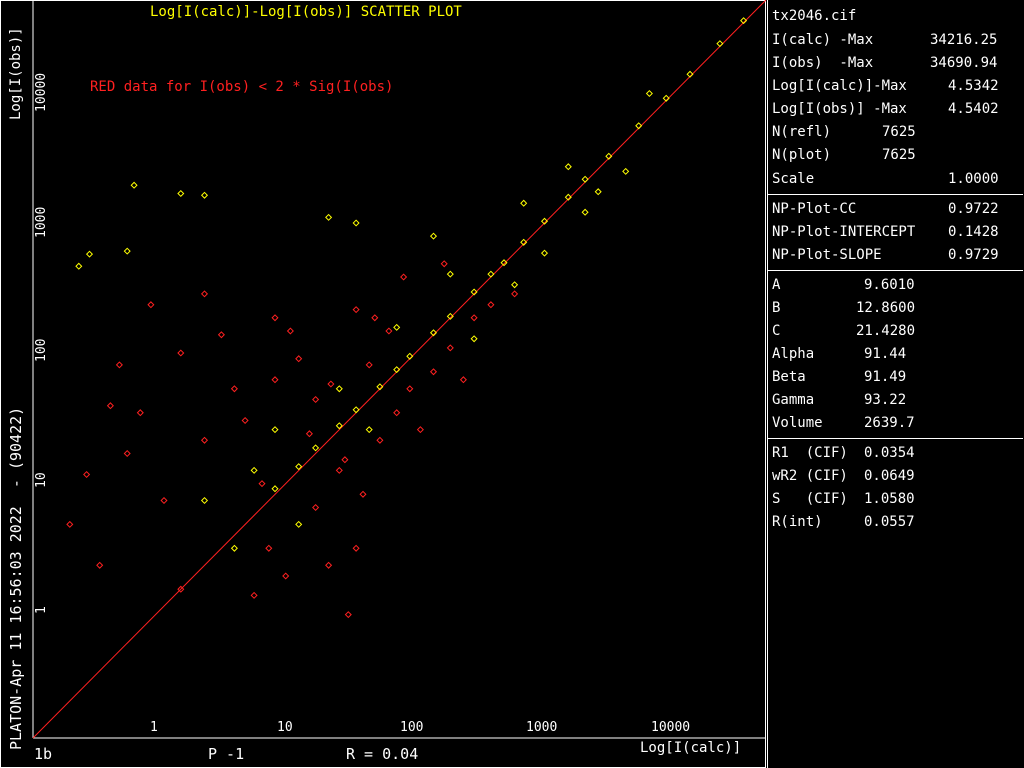  I want to click on x-tick-label: 1000, so click(542, 727).